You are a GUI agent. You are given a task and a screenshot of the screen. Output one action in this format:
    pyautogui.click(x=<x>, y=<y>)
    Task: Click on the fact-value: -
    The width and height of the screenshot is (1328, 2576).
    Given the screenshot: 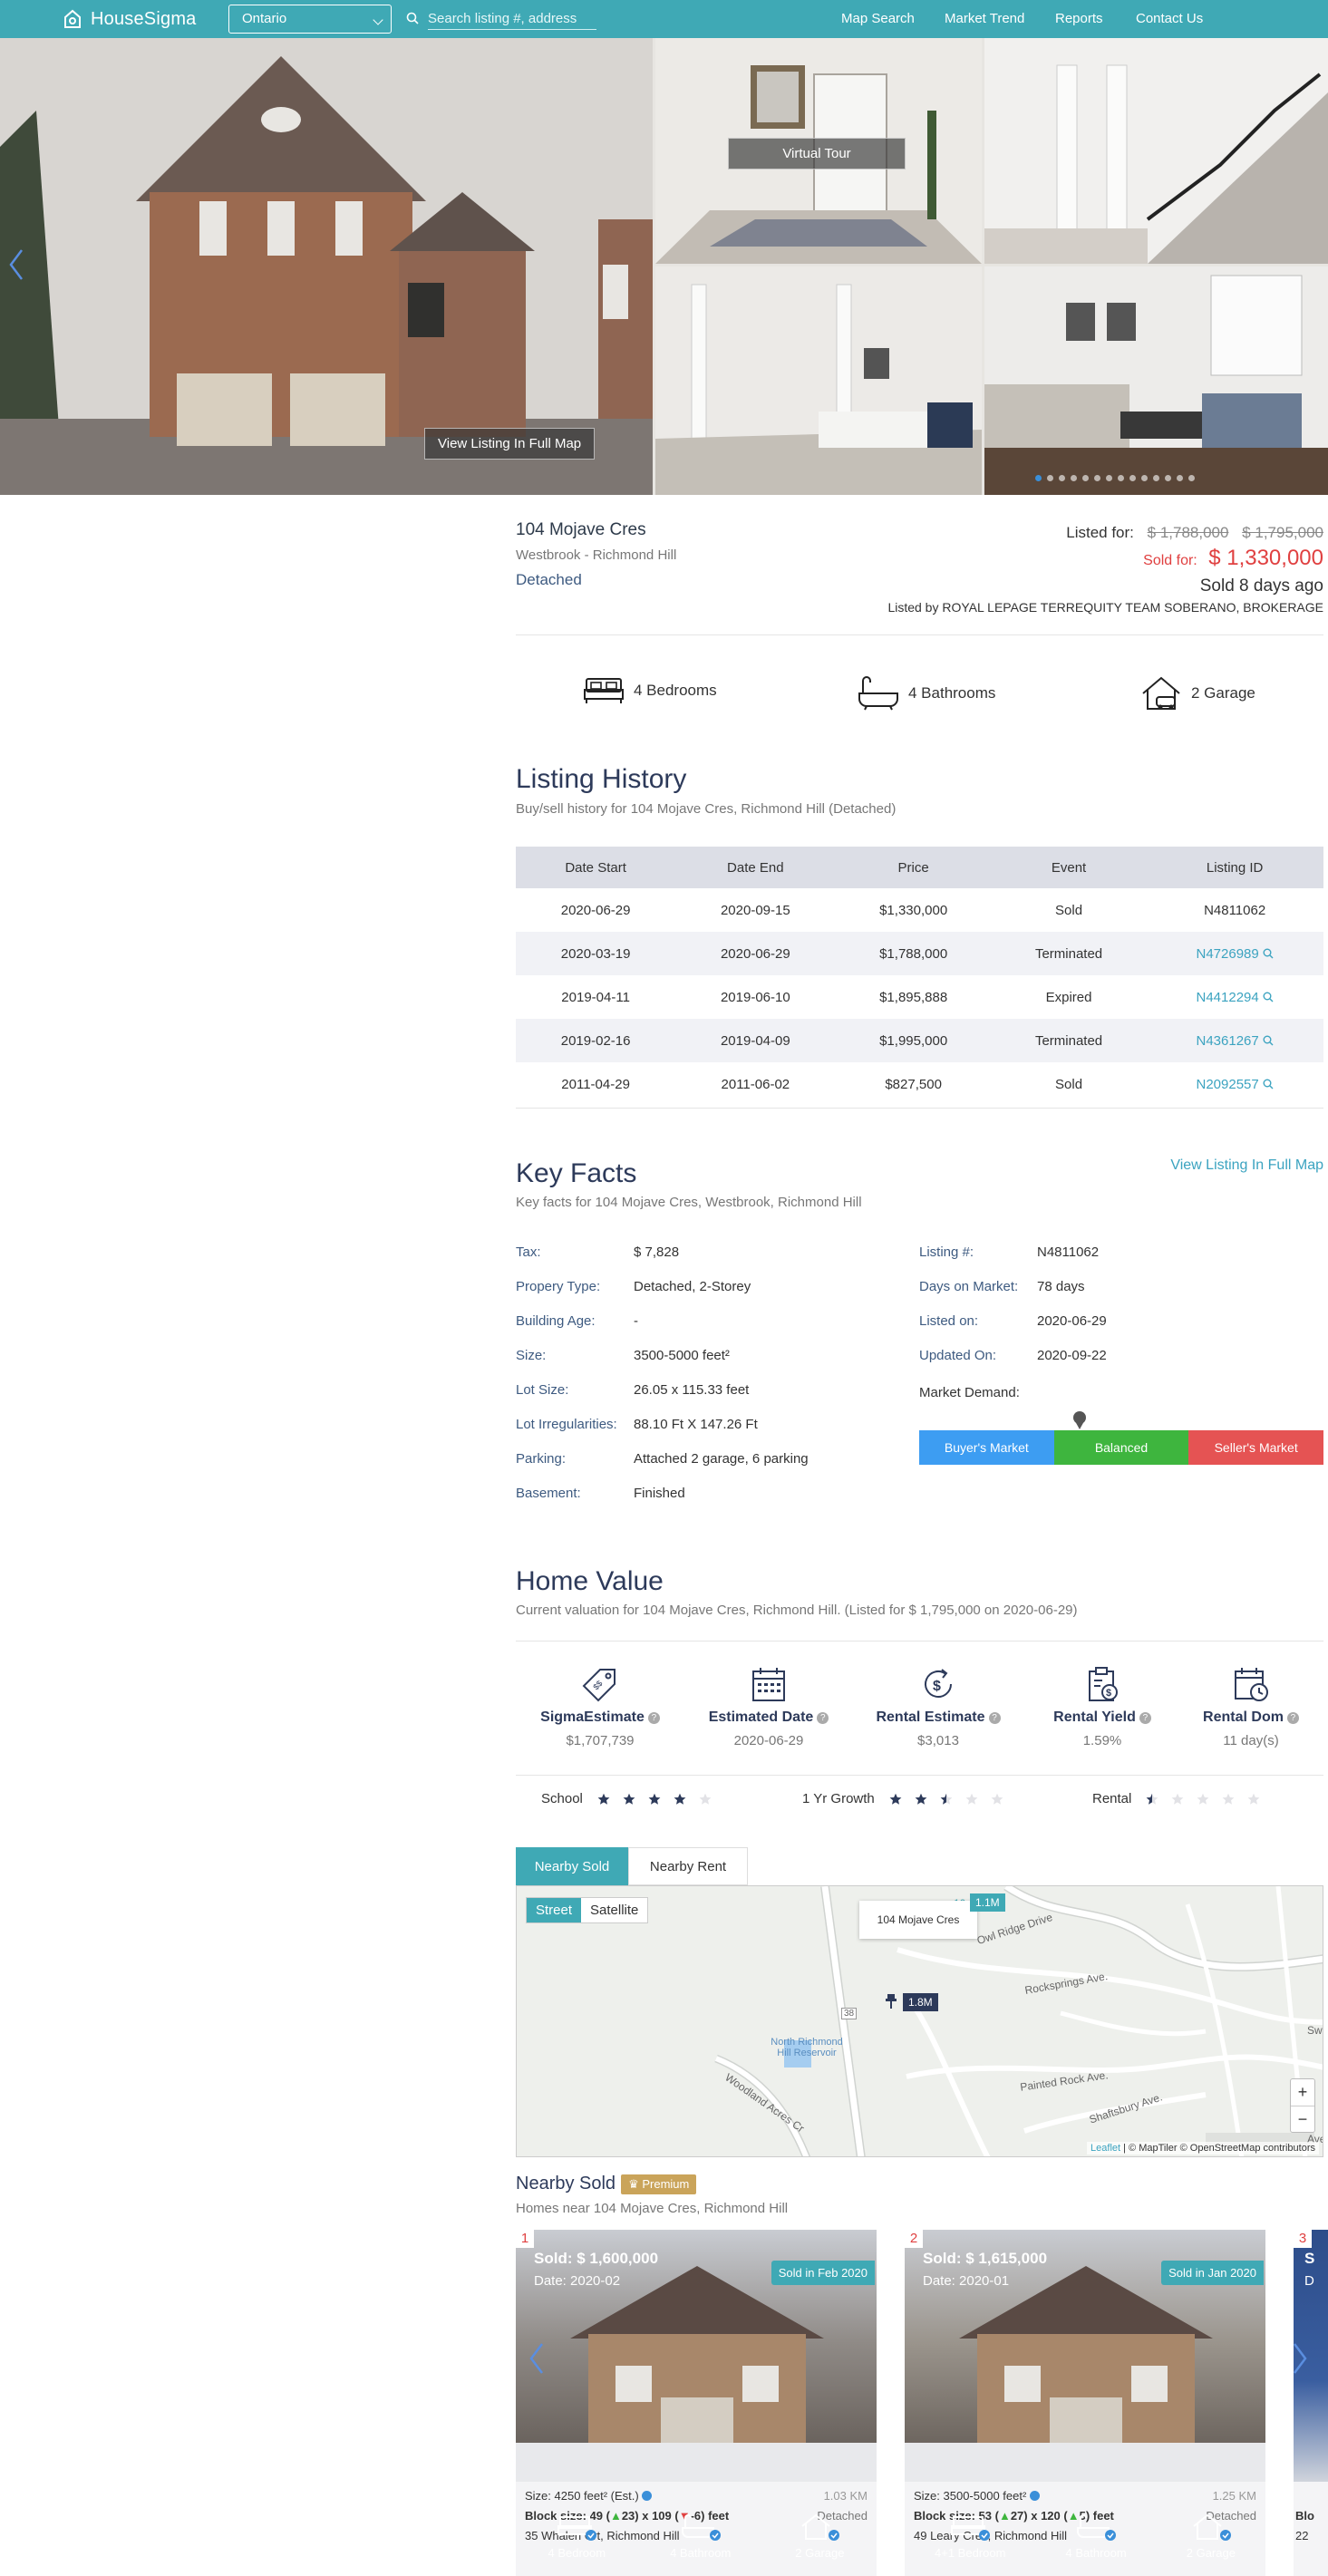 What is the action you would take?
    pyautogui.click(x=636, y=1321)
    